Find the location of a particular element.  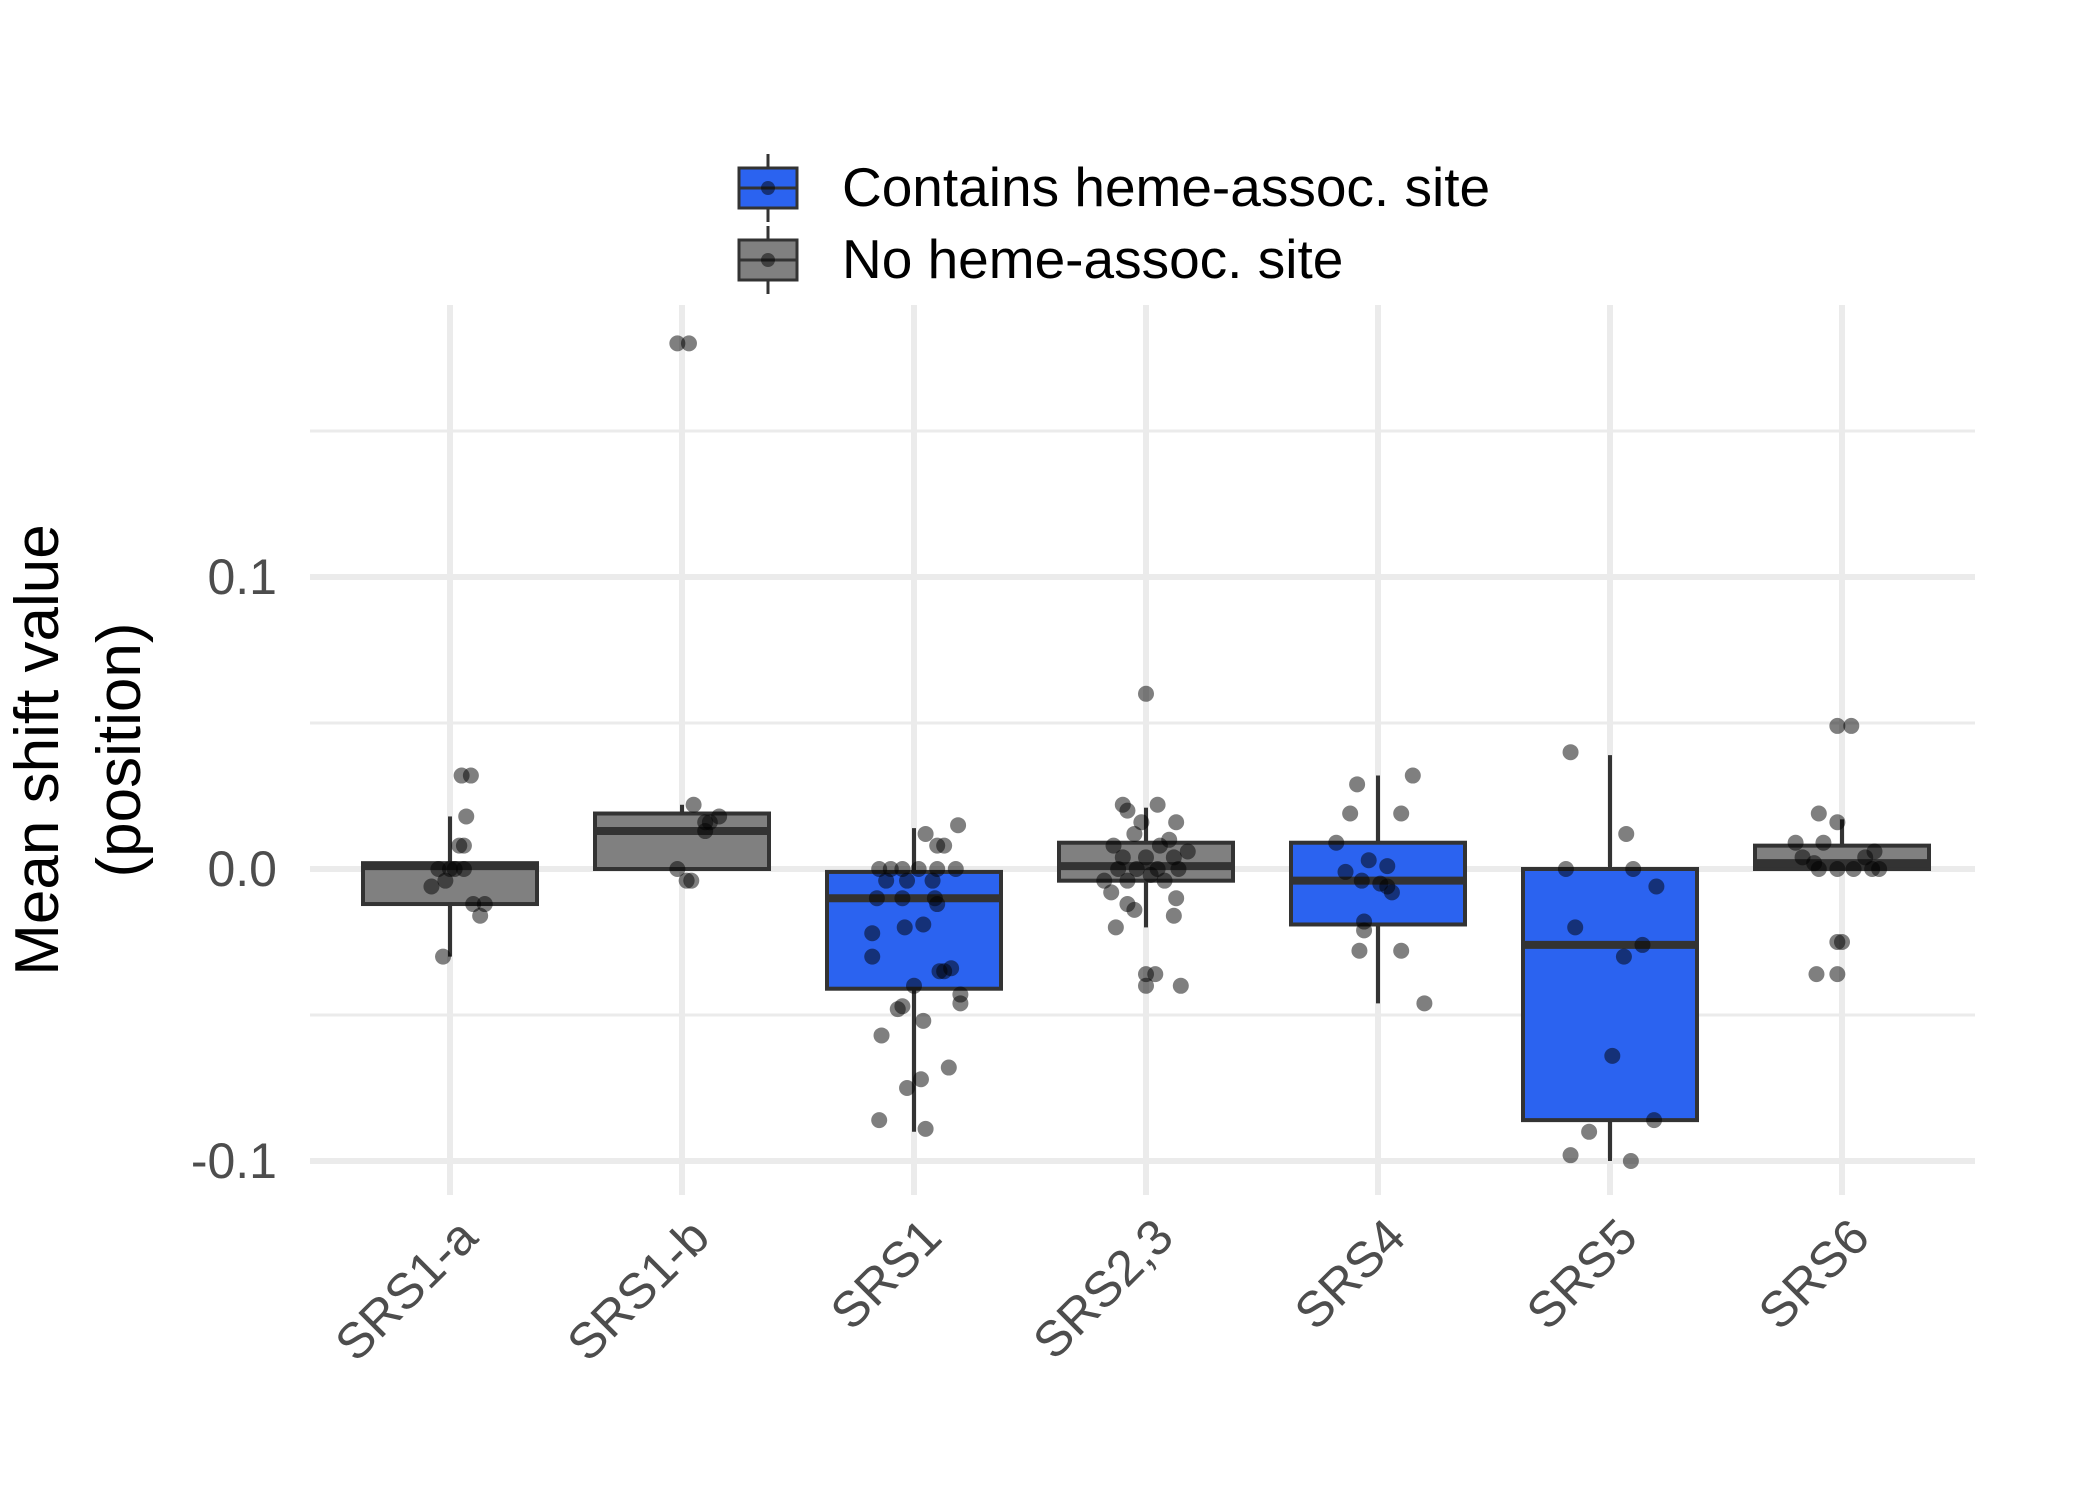

x-tick-label: SRS4 is located at coordinates (1350, 1274).